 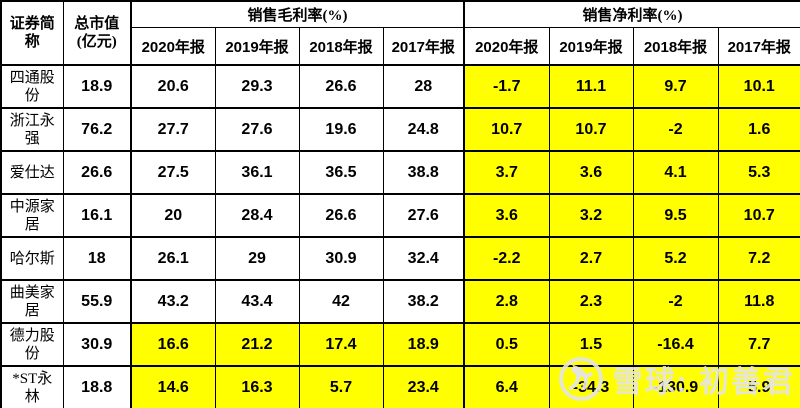 I want to click on net-margin-cell: 5.3, so click(x=758, y=172).